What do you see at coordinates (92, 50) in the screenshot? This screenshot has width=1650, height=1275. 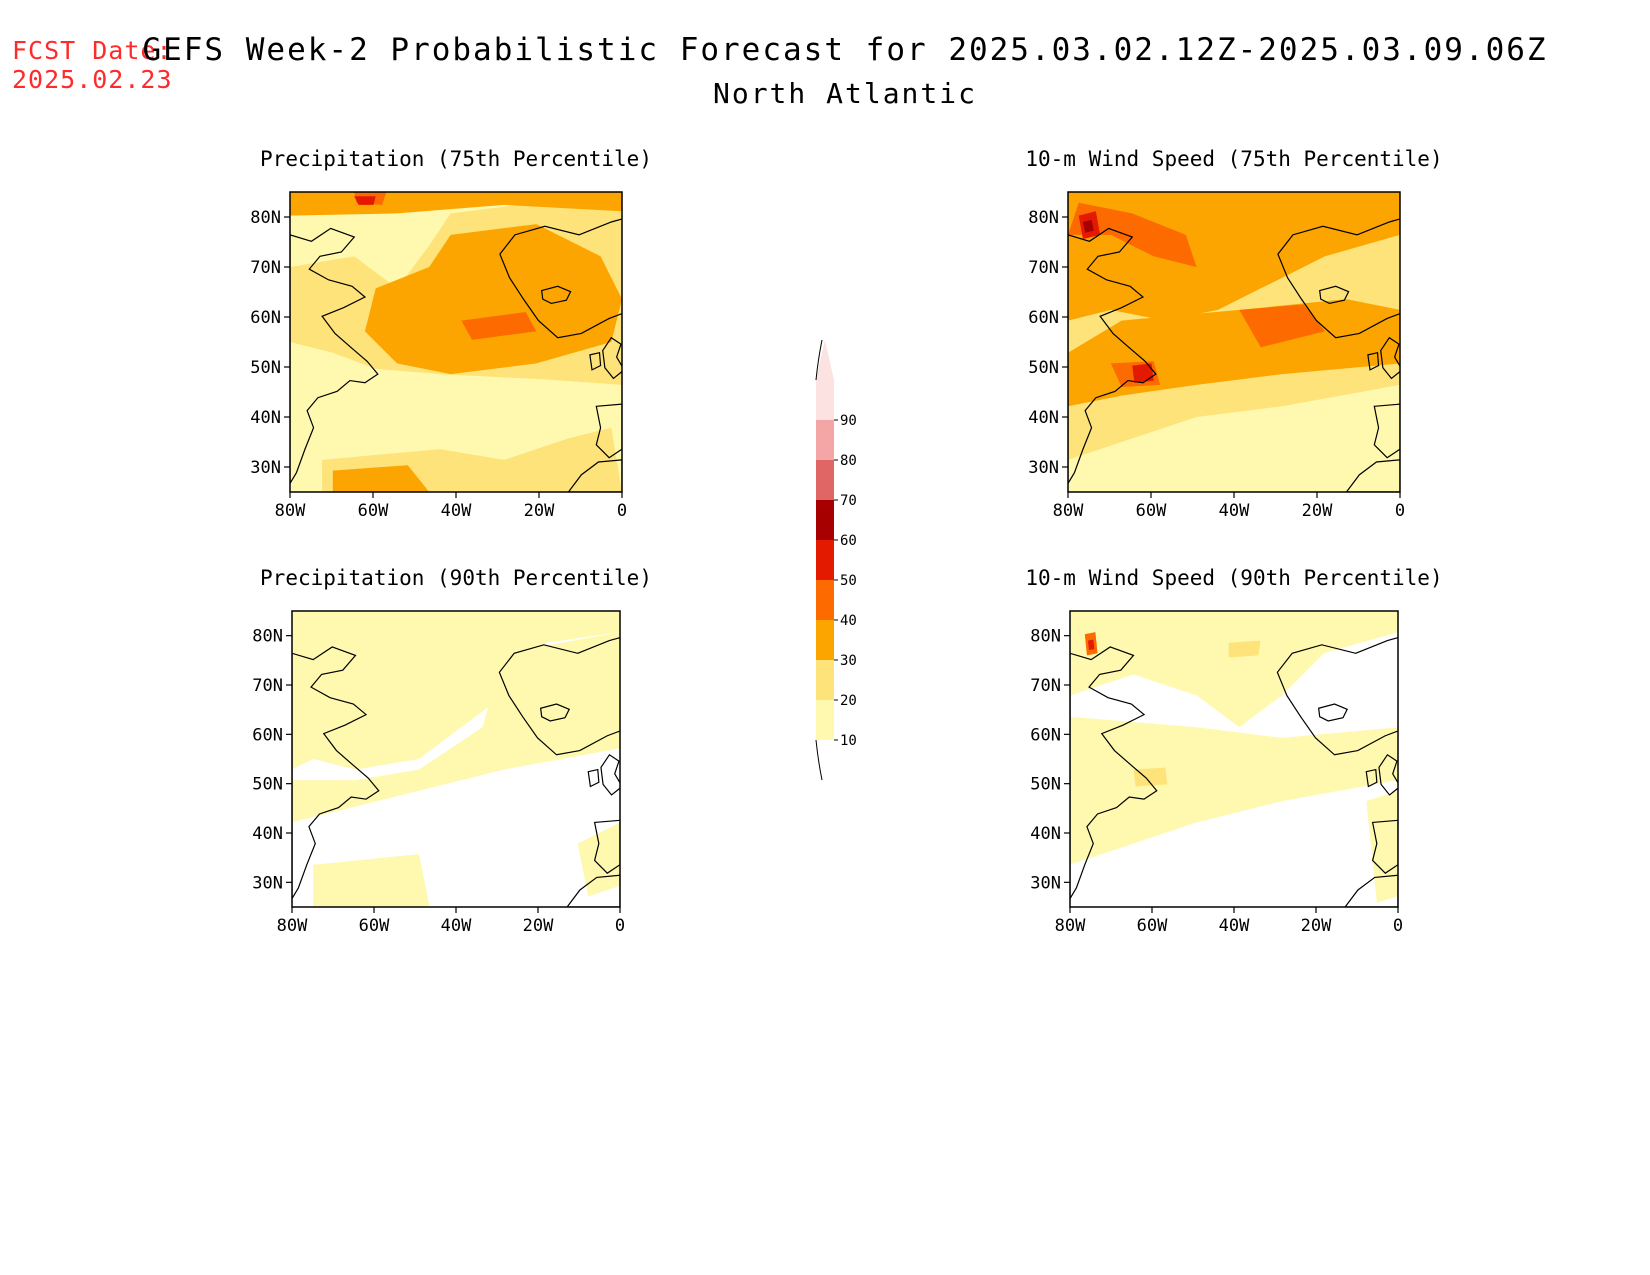 I see `forecast-date-label: FCST Date:` at bounding box center [92, 50].